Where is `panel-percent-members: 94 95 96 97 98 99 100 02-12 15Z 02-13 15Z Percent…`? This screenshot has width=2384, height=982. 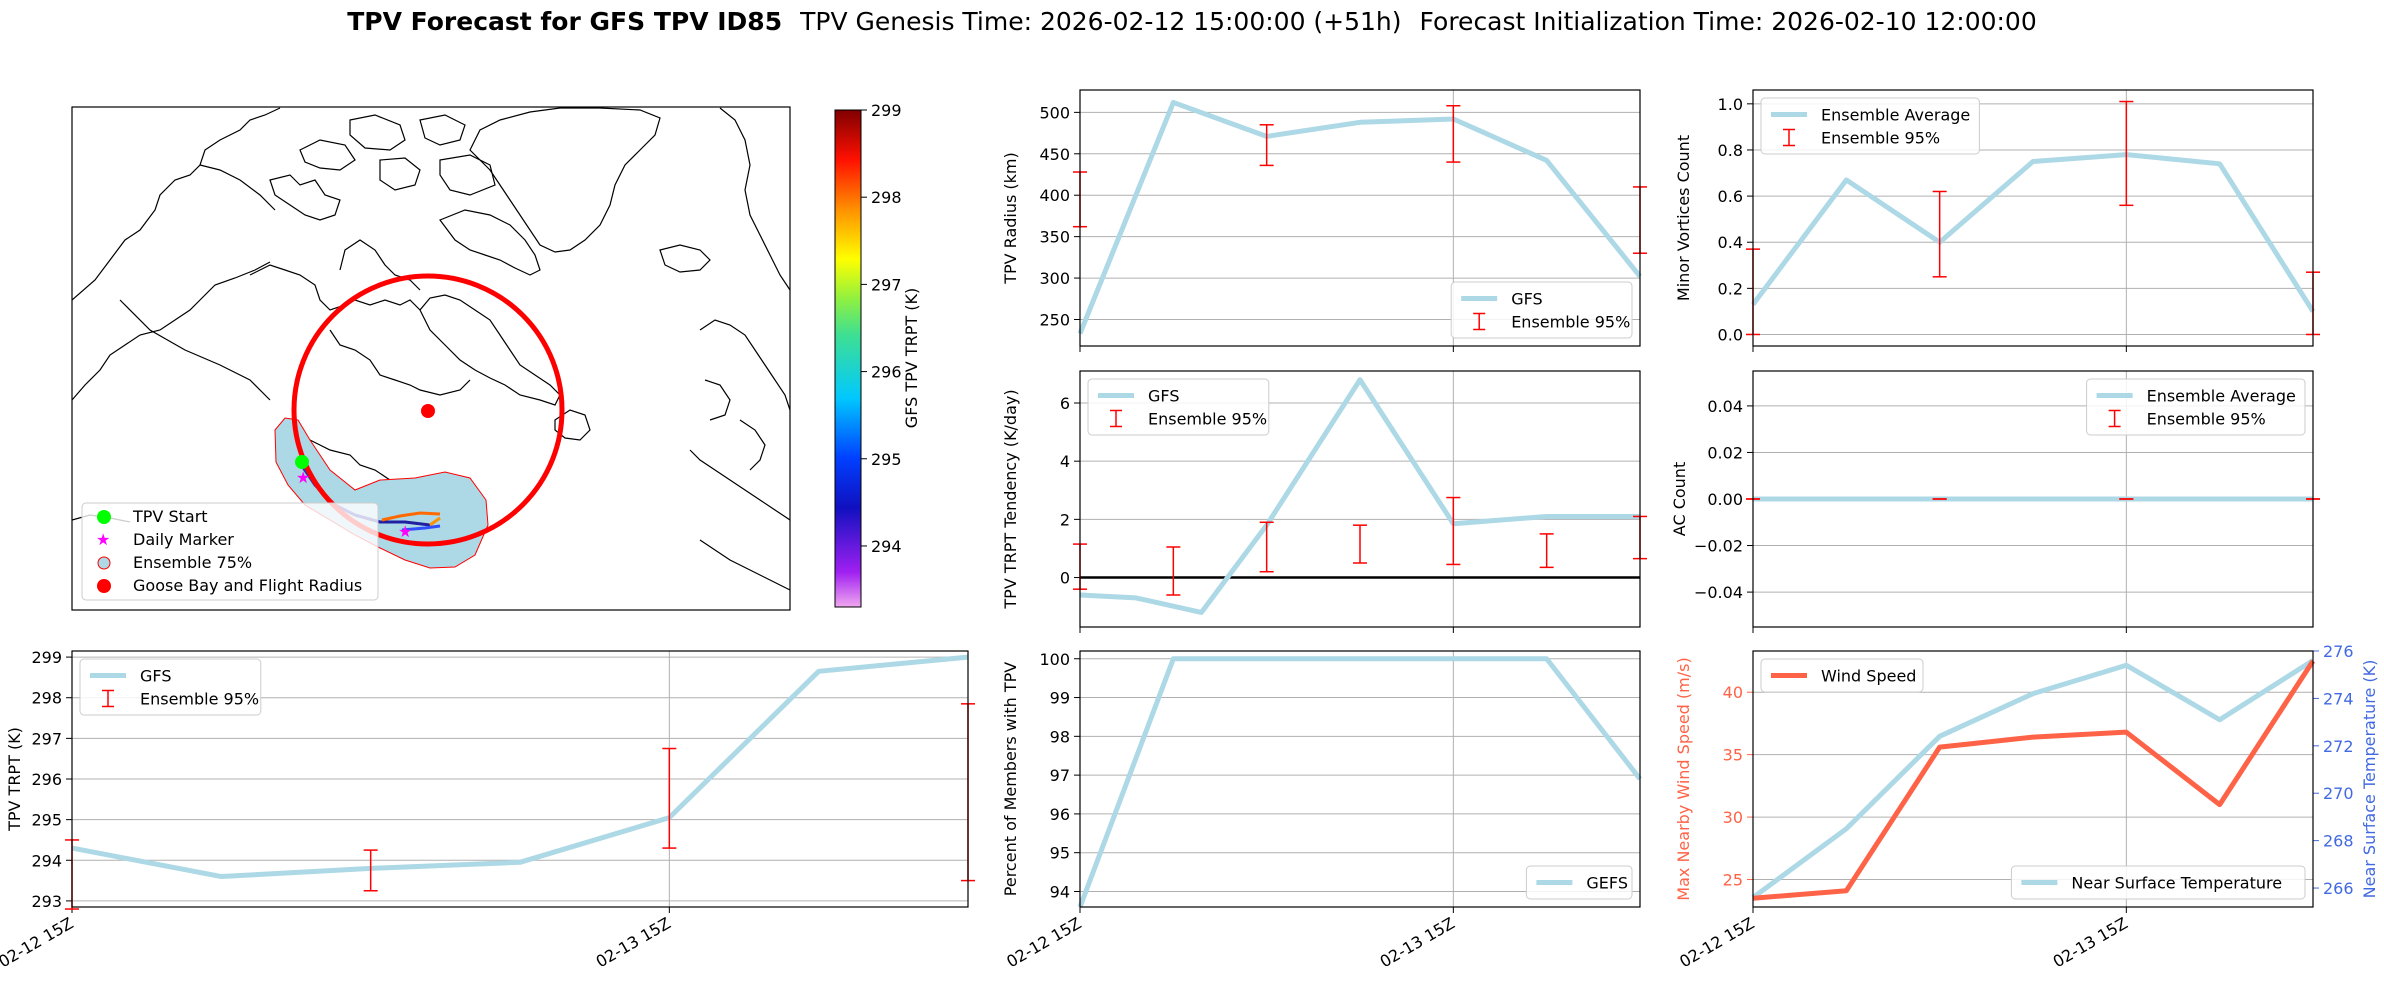
panel-percent-members: 94 95 96 97 98 99 100 02-12 15Z 02-13 15Z Percent… is located at coordinates (1321, 810).